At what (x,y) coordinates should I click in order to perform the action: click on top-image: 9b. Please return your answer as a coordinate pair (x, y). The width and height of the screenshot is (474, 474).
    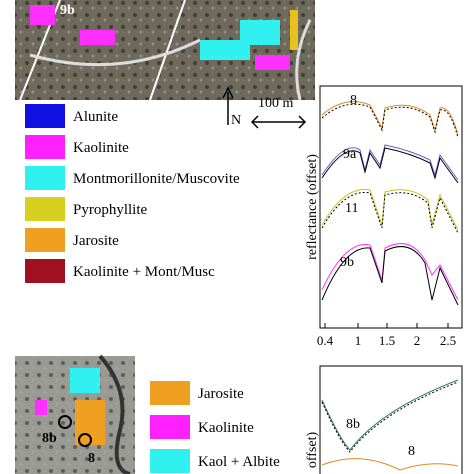
    Looking at the image, I should click on (165, 50).